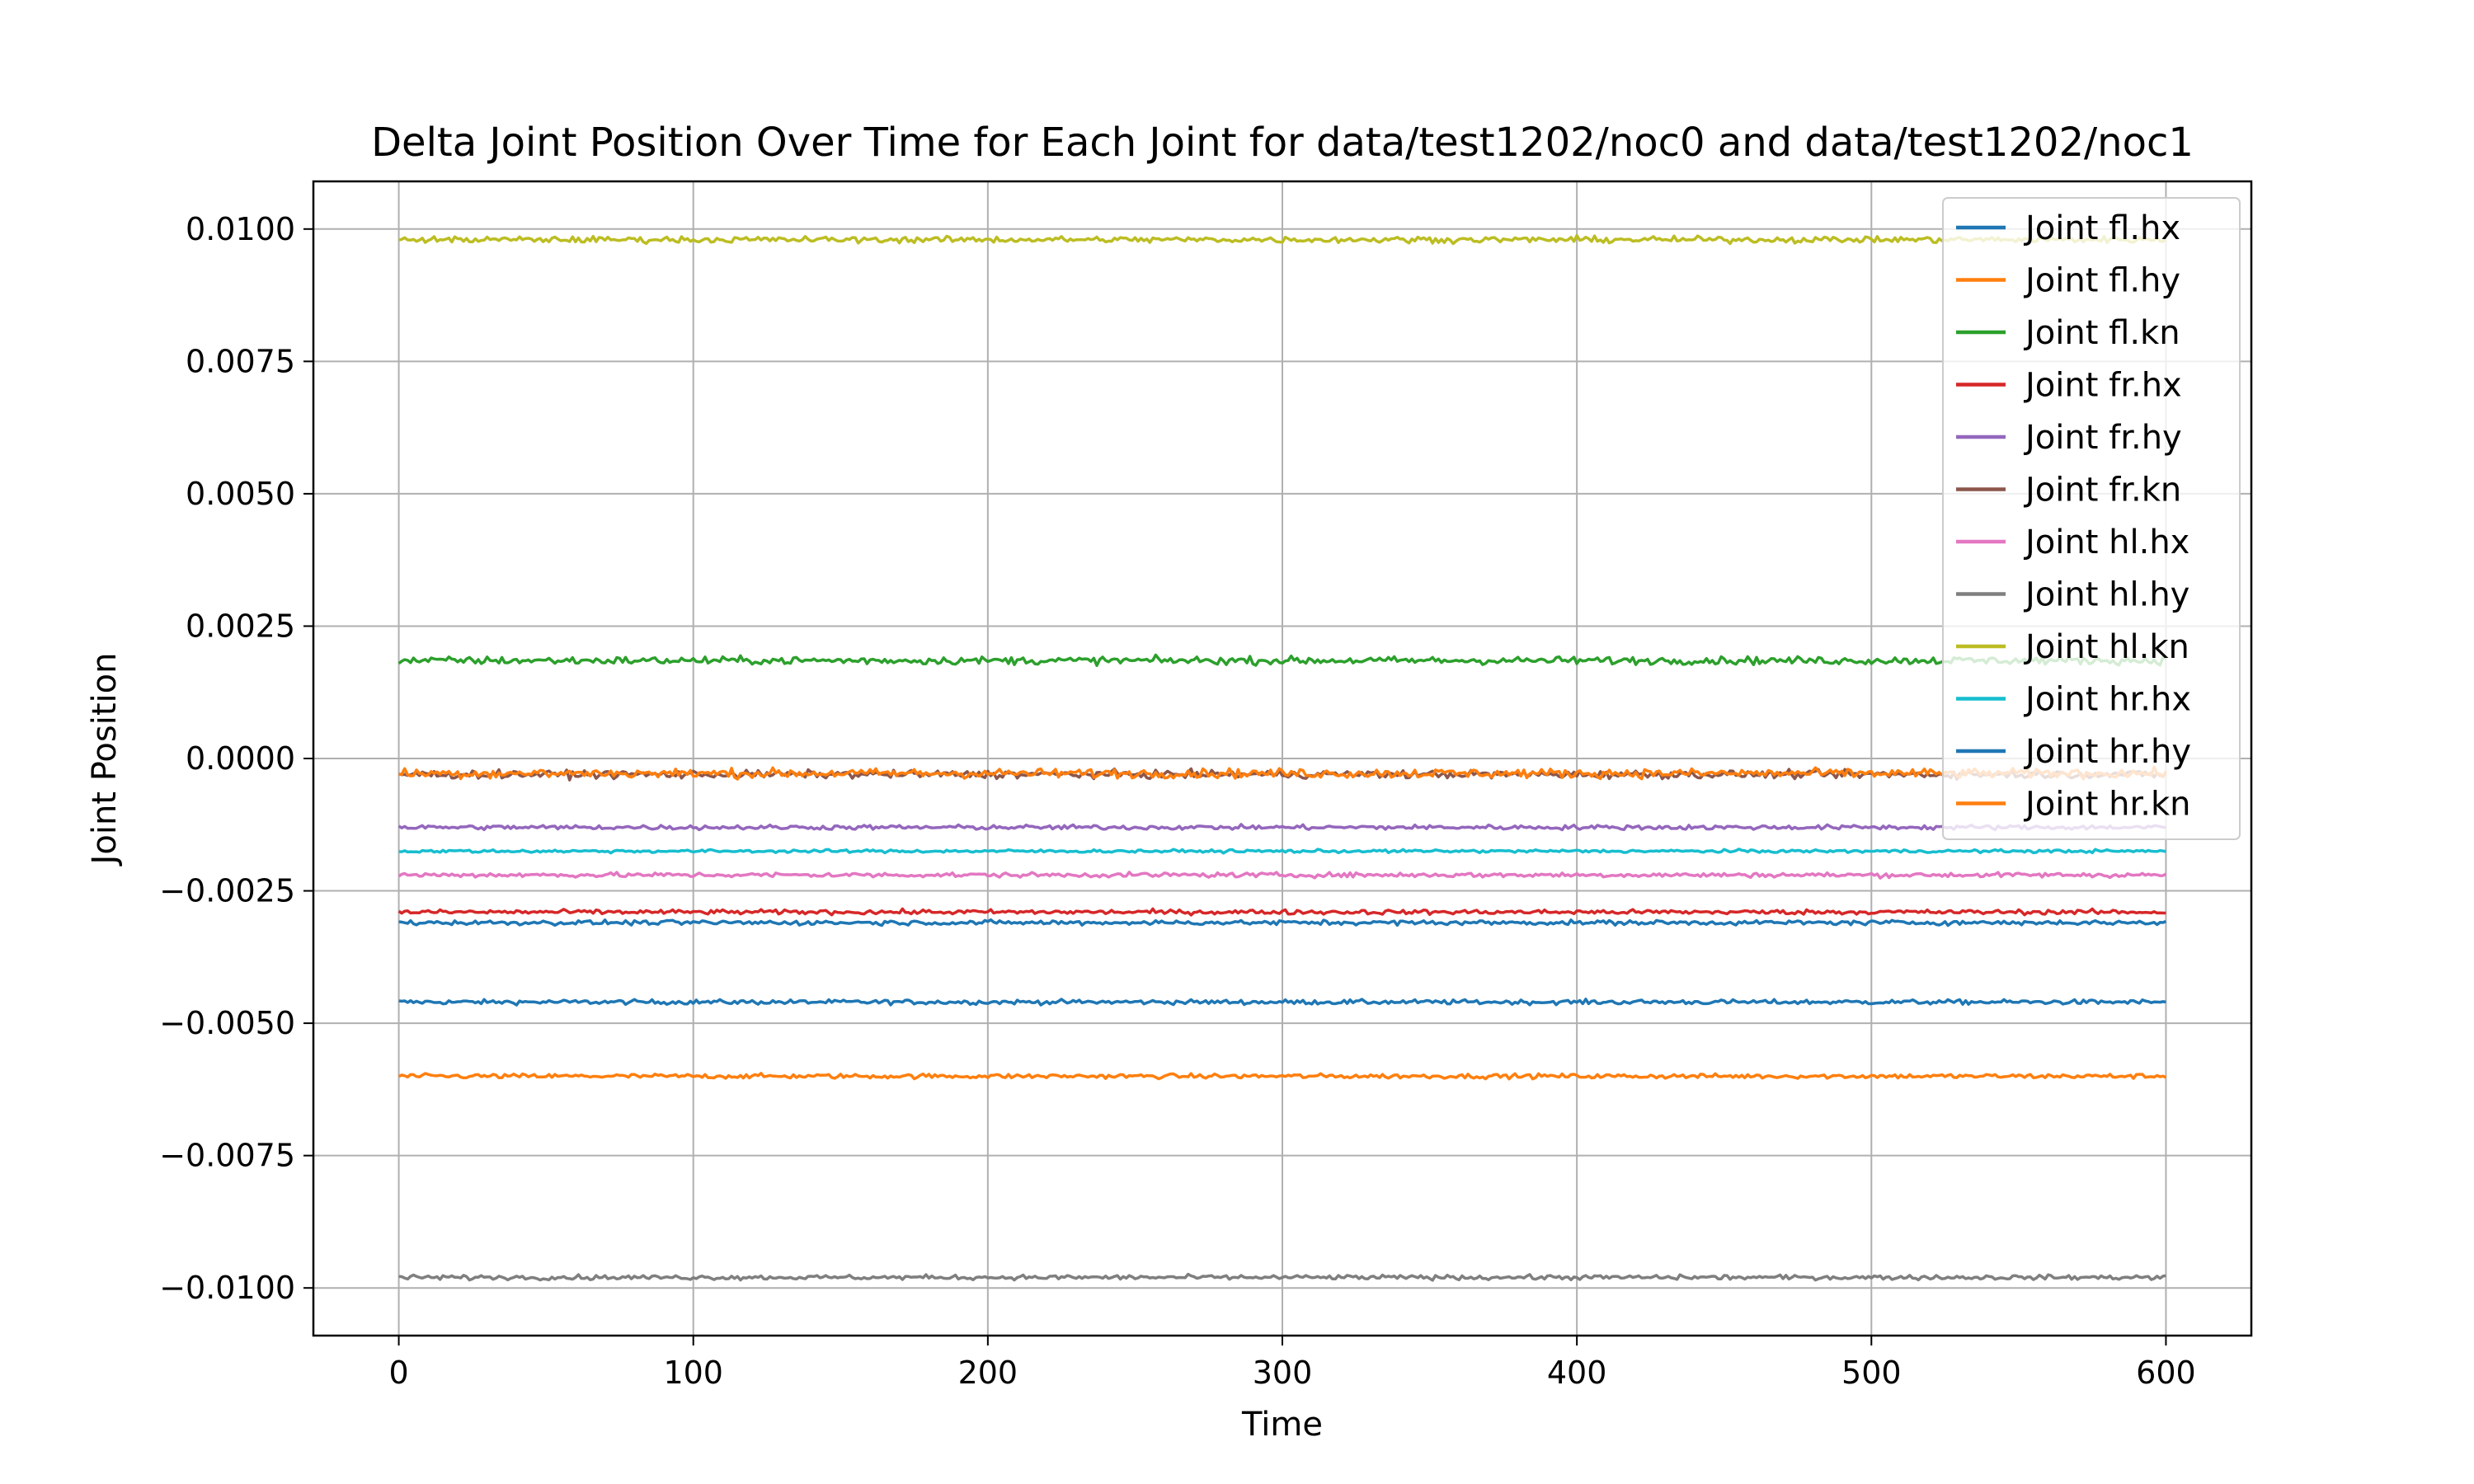 This screenshot has height=1484, width=2474. I want to click on series-line-hr-hx, so click(1282, 851).